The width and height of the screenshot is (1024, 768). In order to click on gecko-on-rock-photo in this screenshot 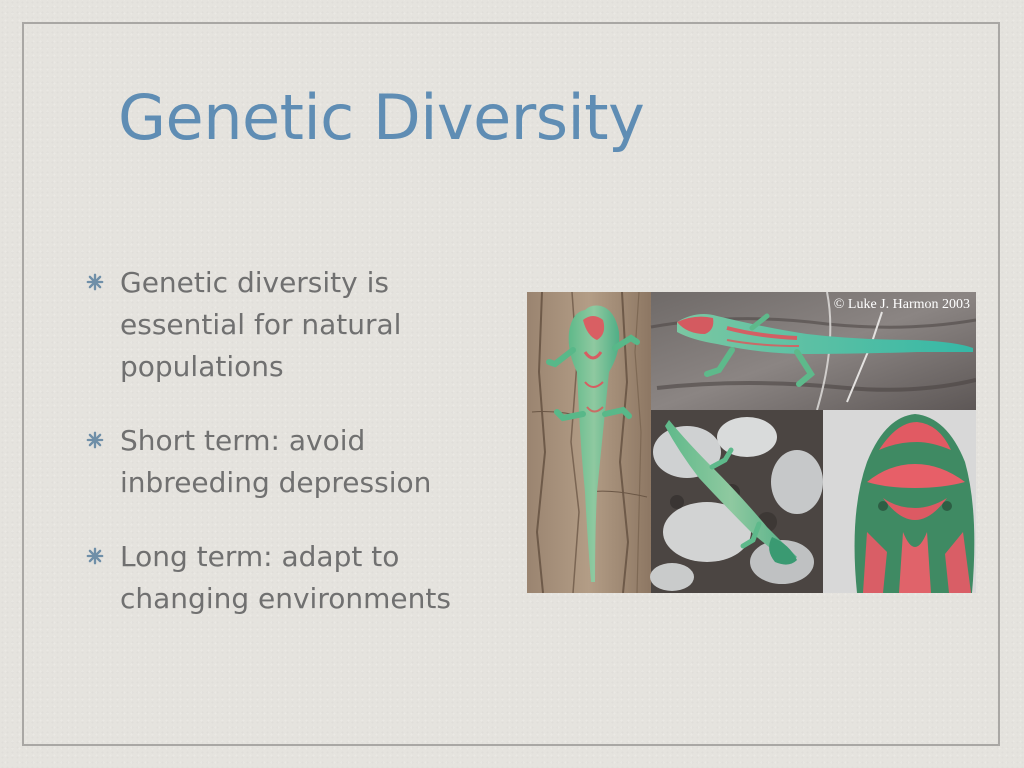, I will do `click(813, 351)`.